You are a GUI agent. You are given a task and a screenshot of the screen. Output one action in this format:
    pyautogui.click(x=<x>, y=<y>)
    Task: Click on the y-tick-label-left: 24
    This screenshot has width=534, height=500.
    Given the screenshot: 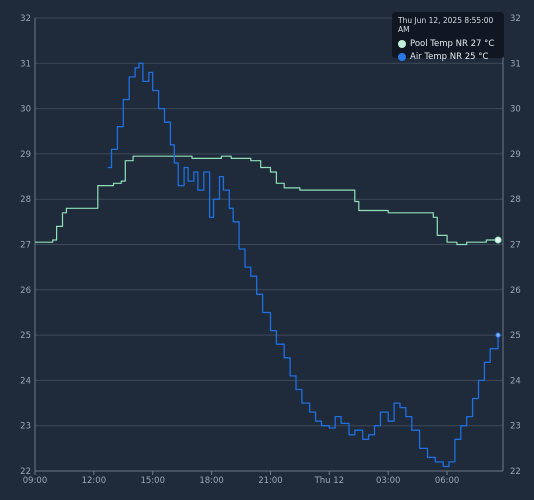 What is the action you would take?
    pyautogui.click(x=25, y=381)
    